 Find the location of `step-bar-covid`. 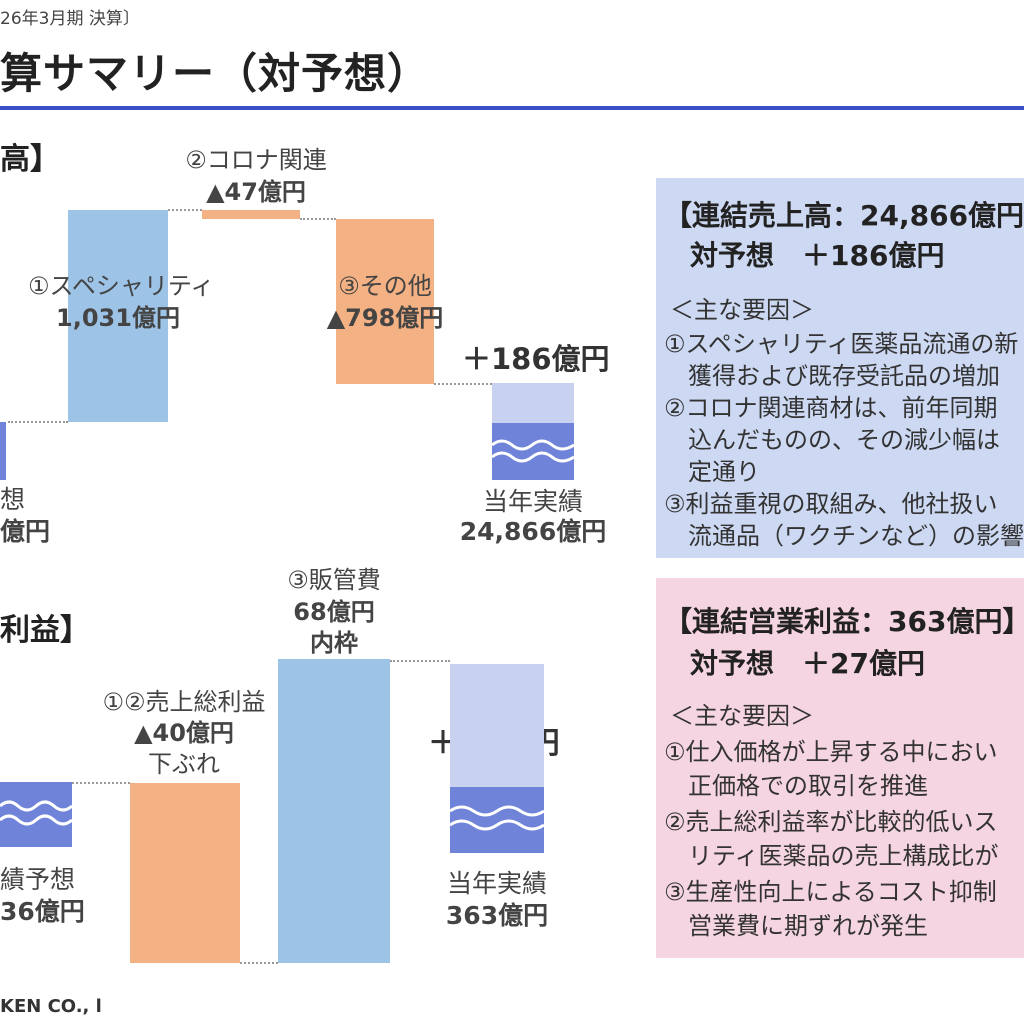

step-bar-covid is located at coordinates (251, 214).